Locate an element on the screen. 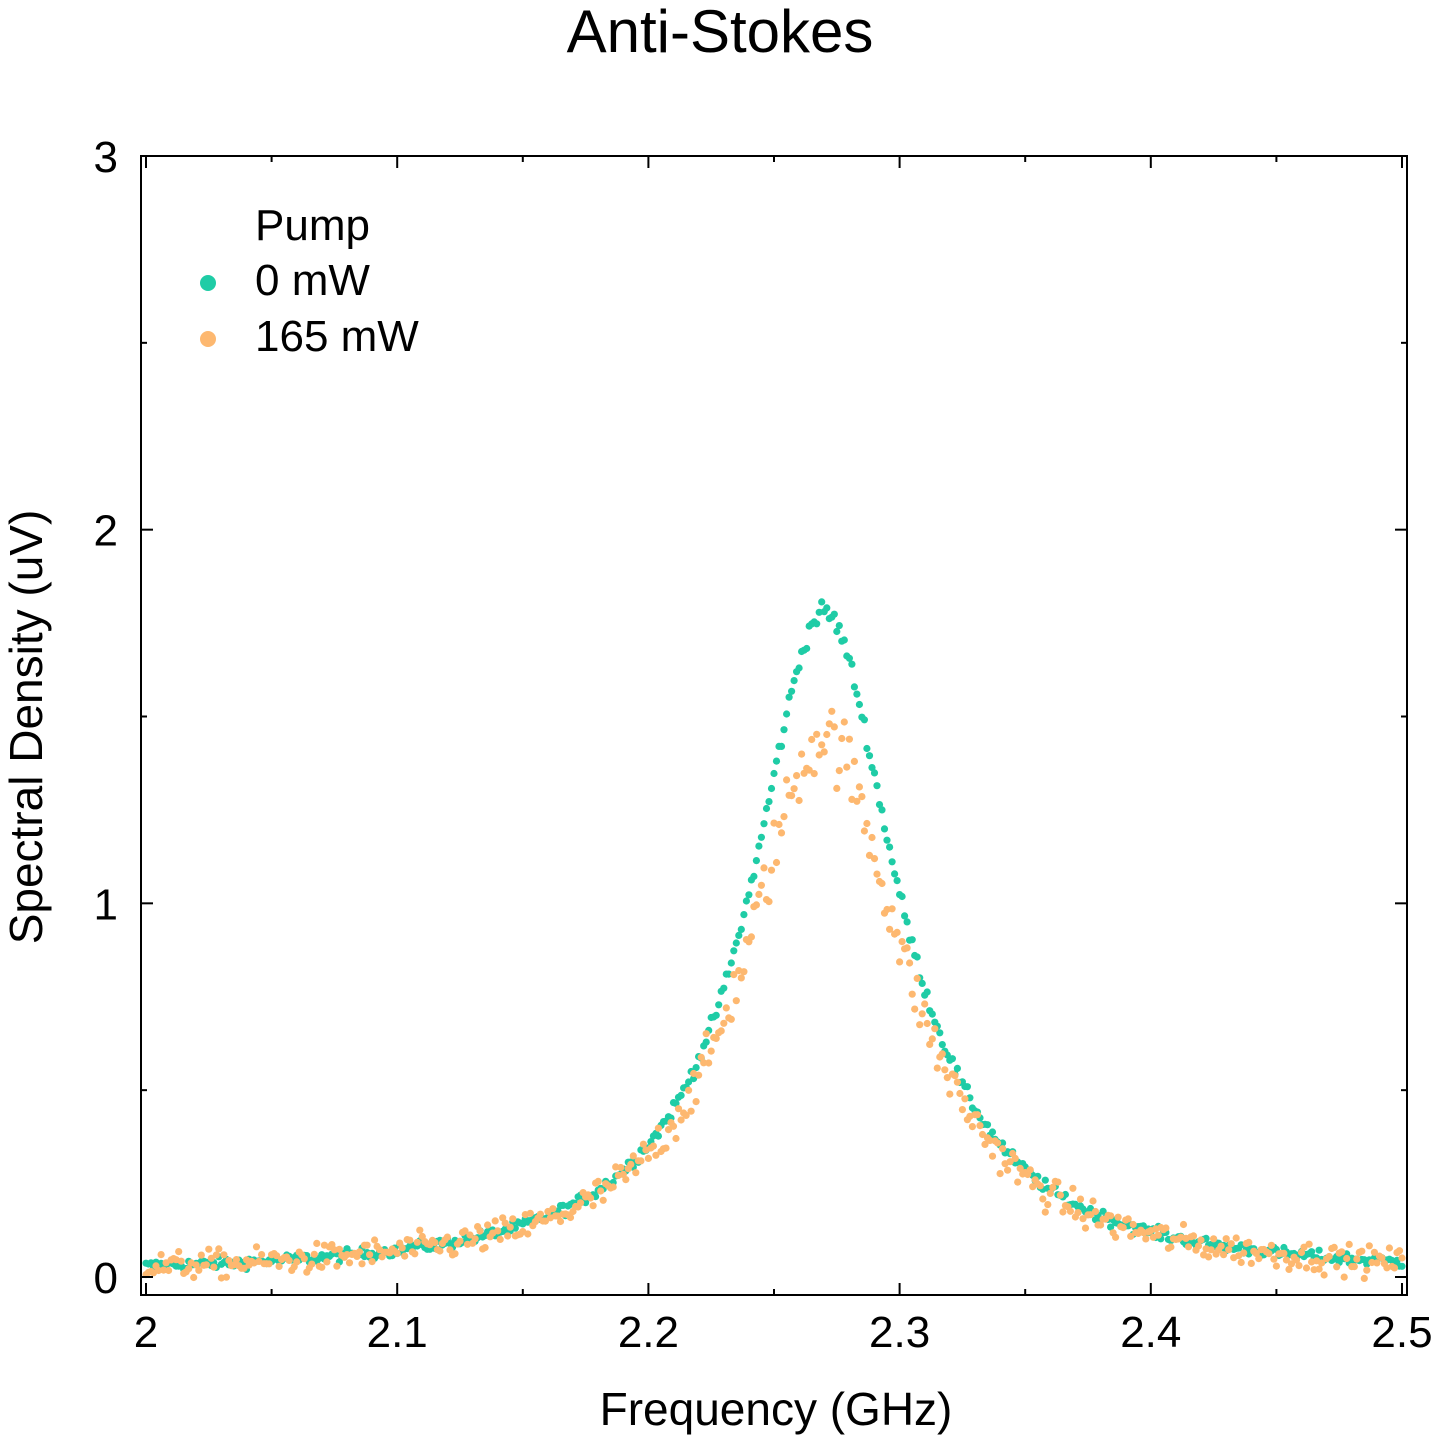  x-axis-label: Frequency (GHz) is located at coordinates (776, 1409).